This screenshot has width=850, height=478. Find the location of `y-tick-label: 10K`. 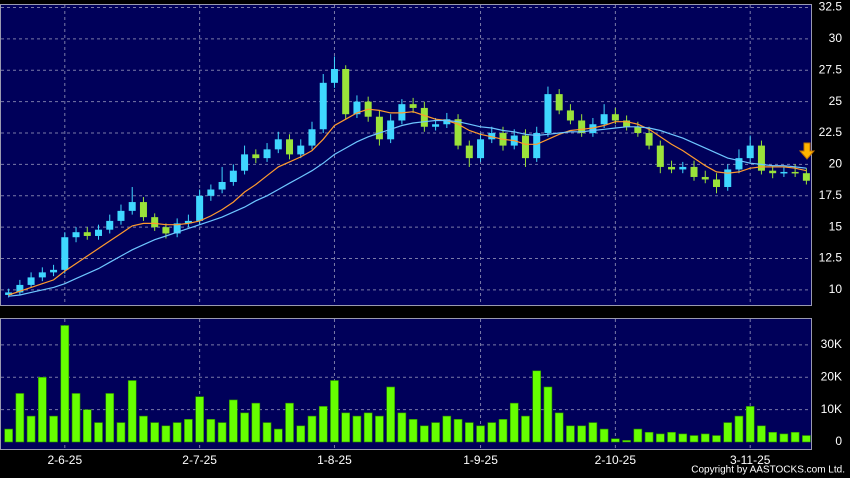

y-tick-label: 10K is located at coordinates (831, 409).